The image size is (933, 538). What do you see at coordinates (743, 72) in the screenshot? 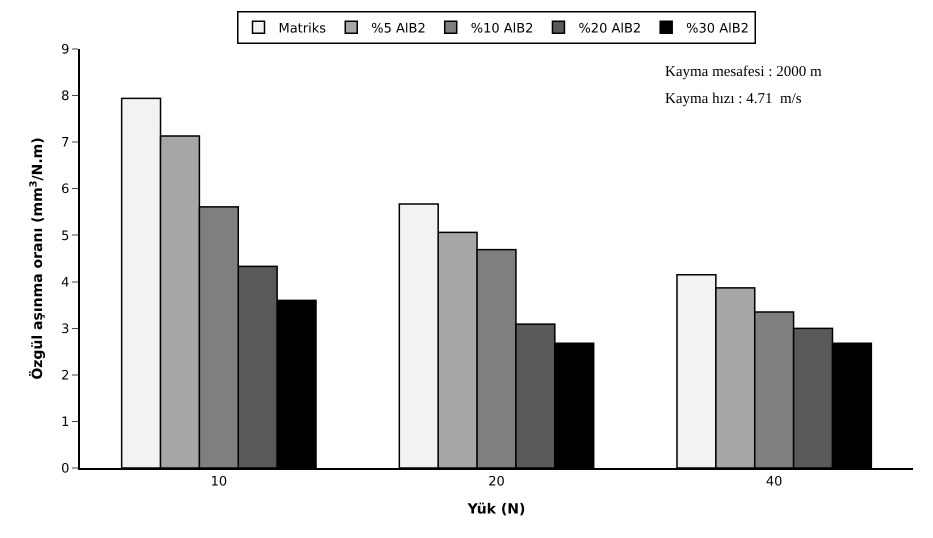
I see `annotation: Kayma mesafesi : 2000 m` at bounding box center [743, 72].